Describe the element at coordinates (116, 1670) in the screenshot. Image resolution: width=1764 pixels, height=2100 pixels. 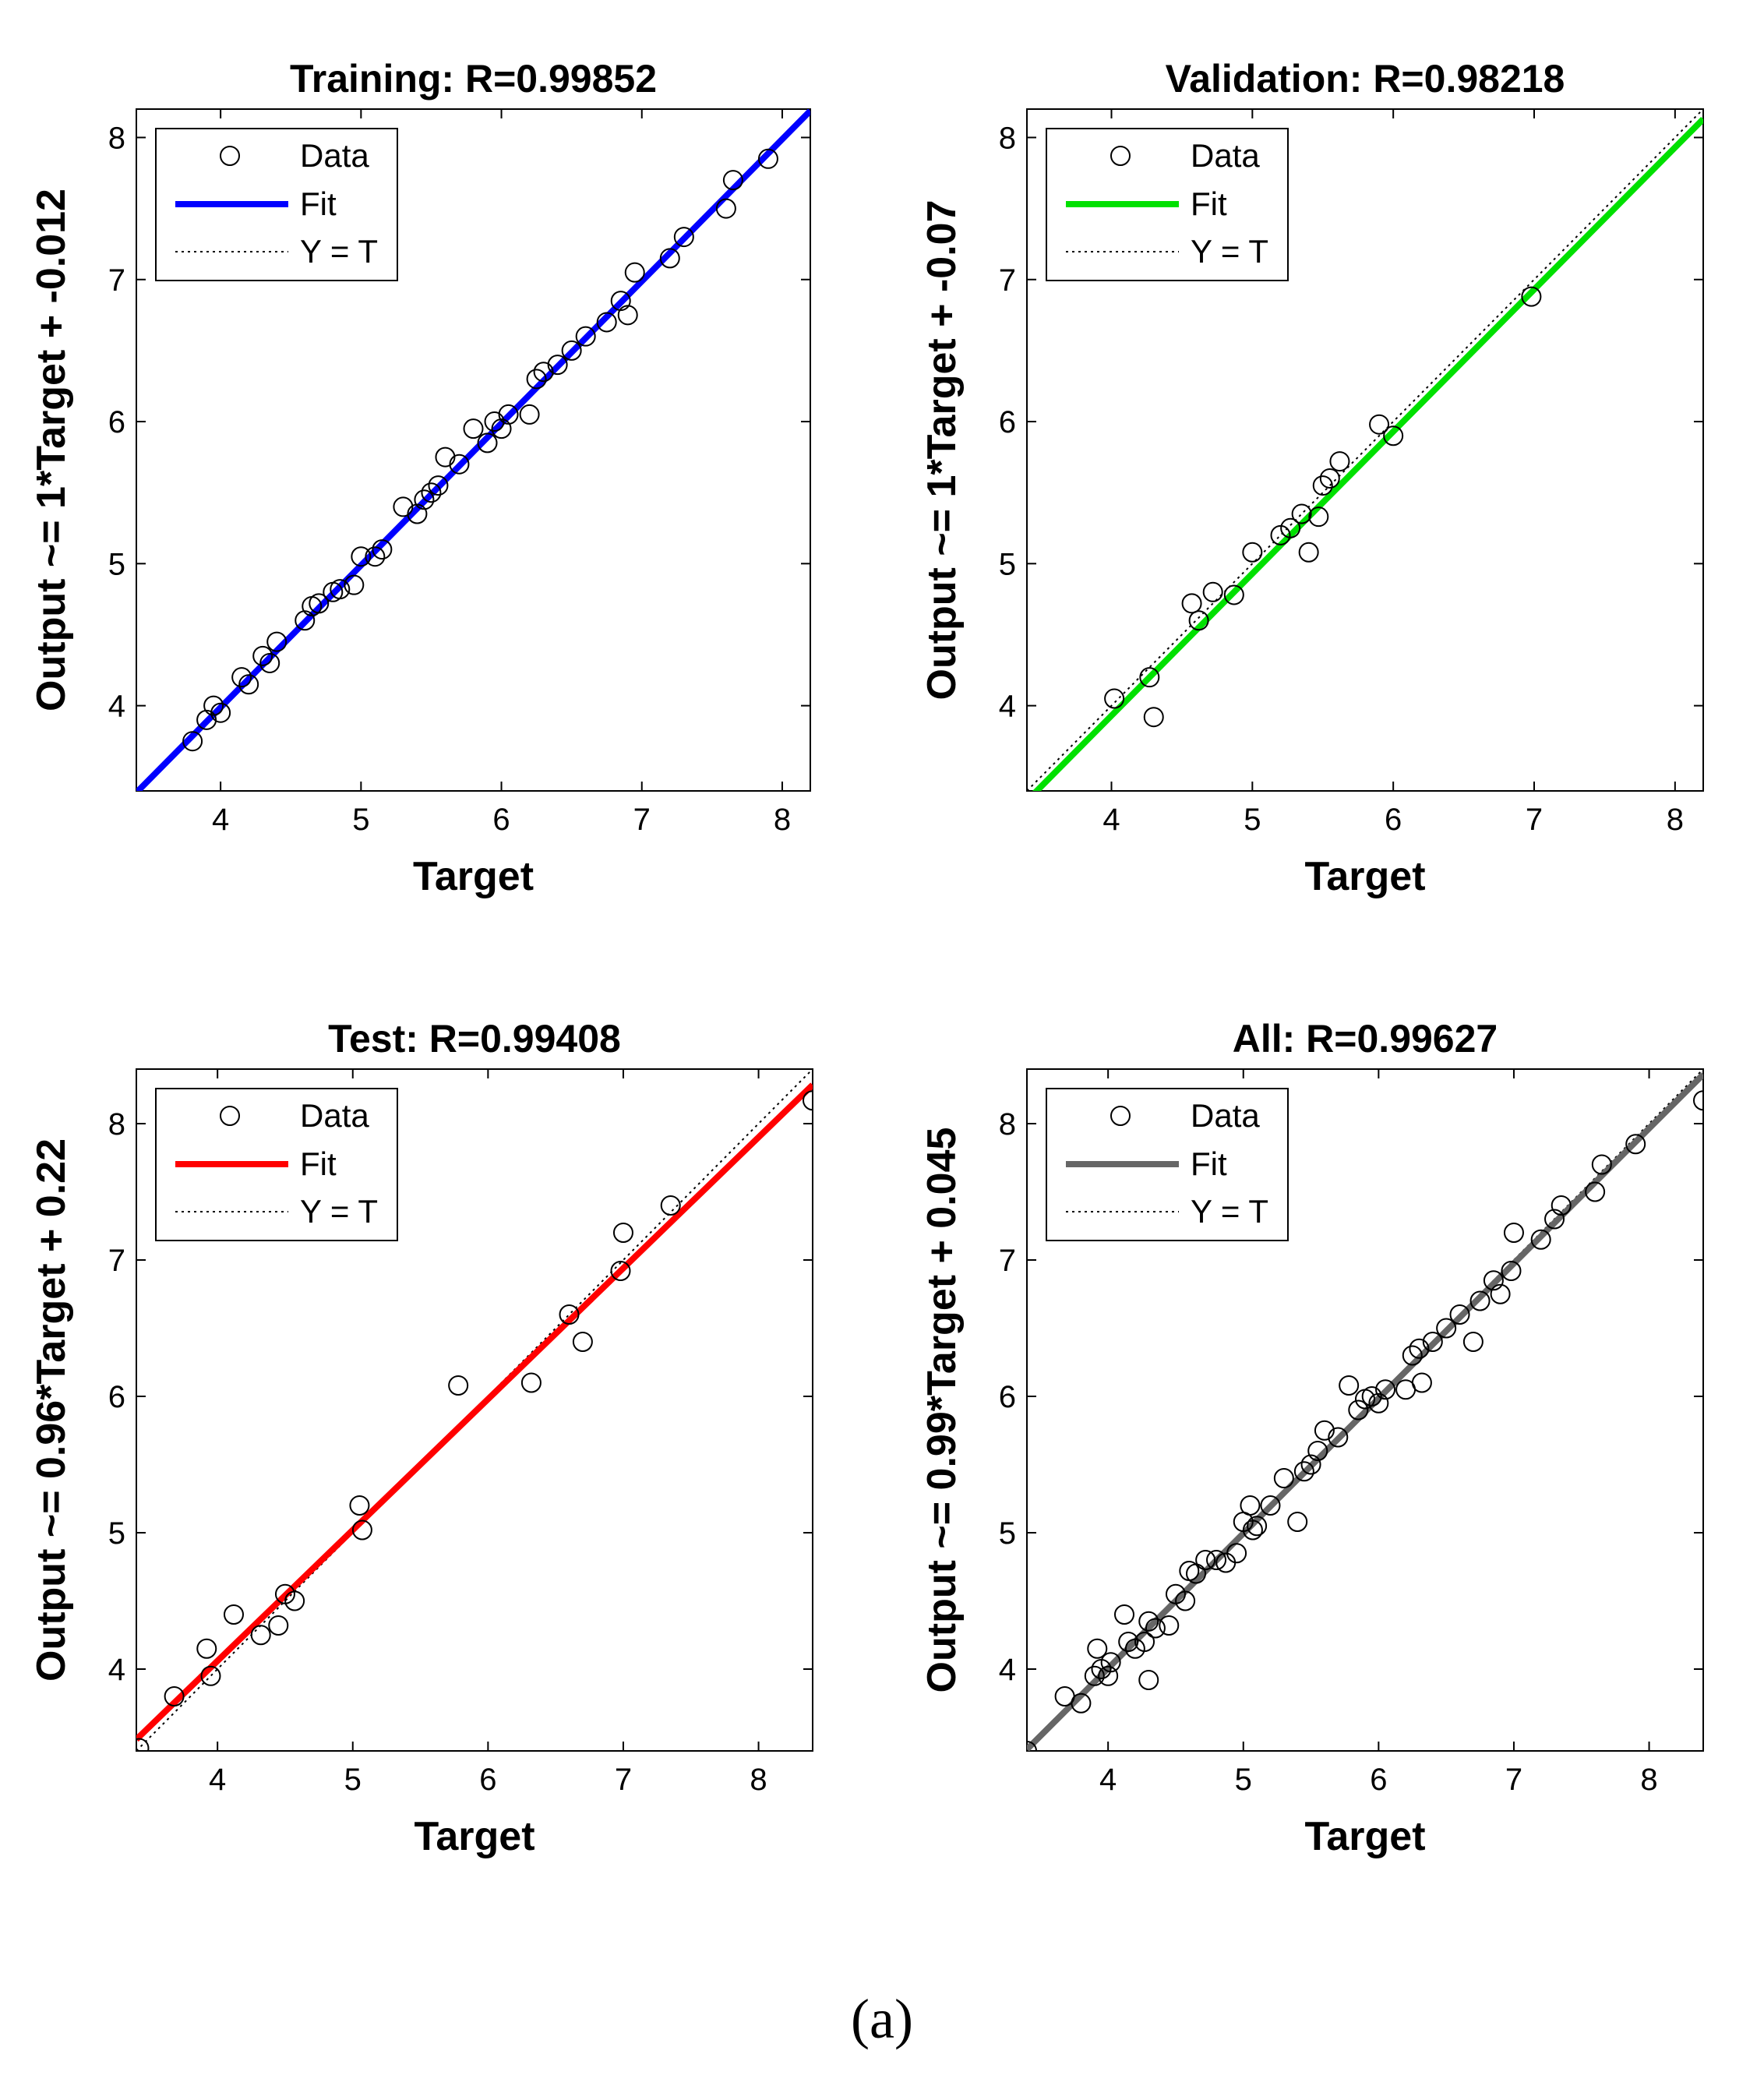
I see `y-tick-label: 4` at that location.